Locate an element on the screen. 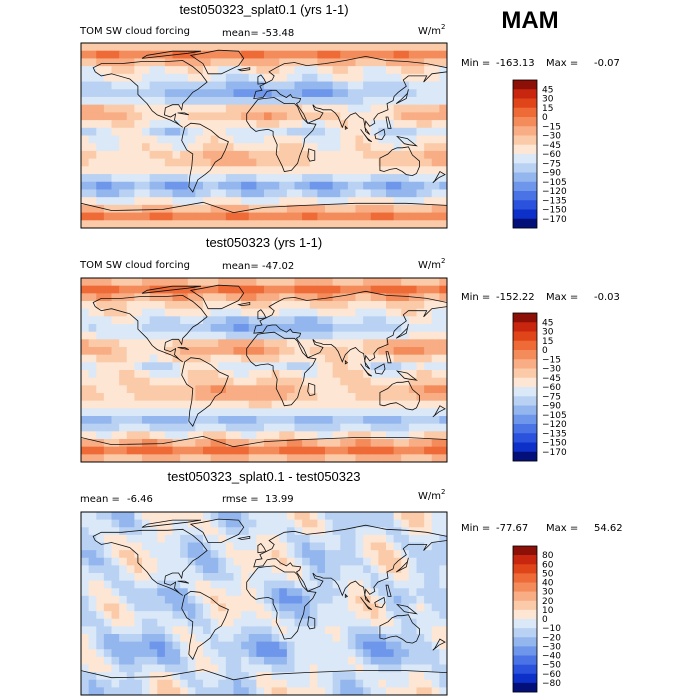 This screenshot has width=700, height=700. colorbar-swatch is located at coordinates (525, 569).